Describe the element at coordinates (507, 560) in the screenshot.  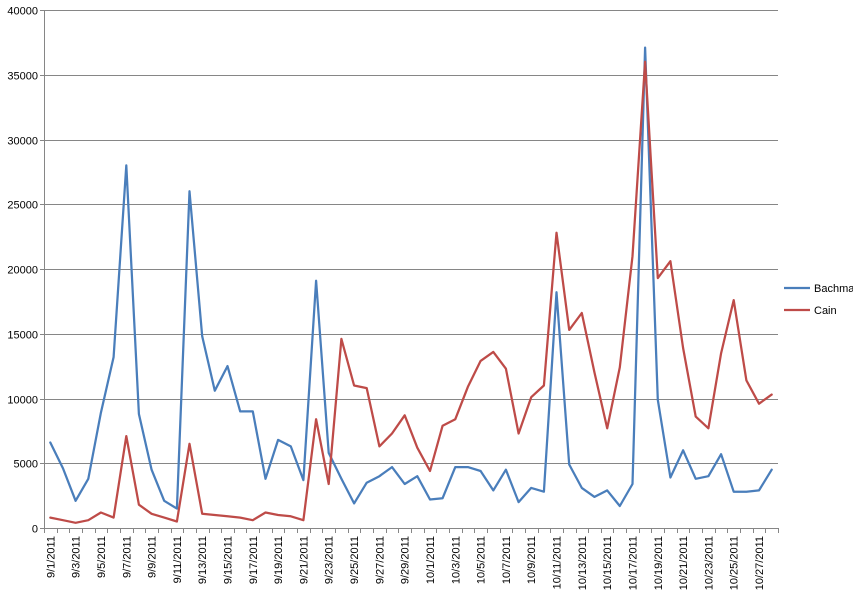
I see `x-tick-label: 10/7/2011` at that location.